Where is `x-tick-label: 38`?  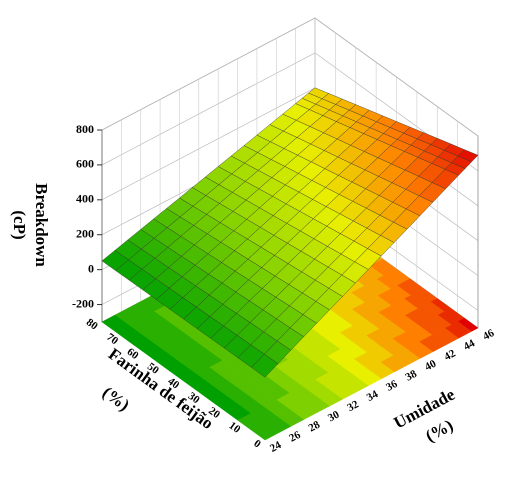 x-tick-label: 38 is located at coordinates (412, 376).